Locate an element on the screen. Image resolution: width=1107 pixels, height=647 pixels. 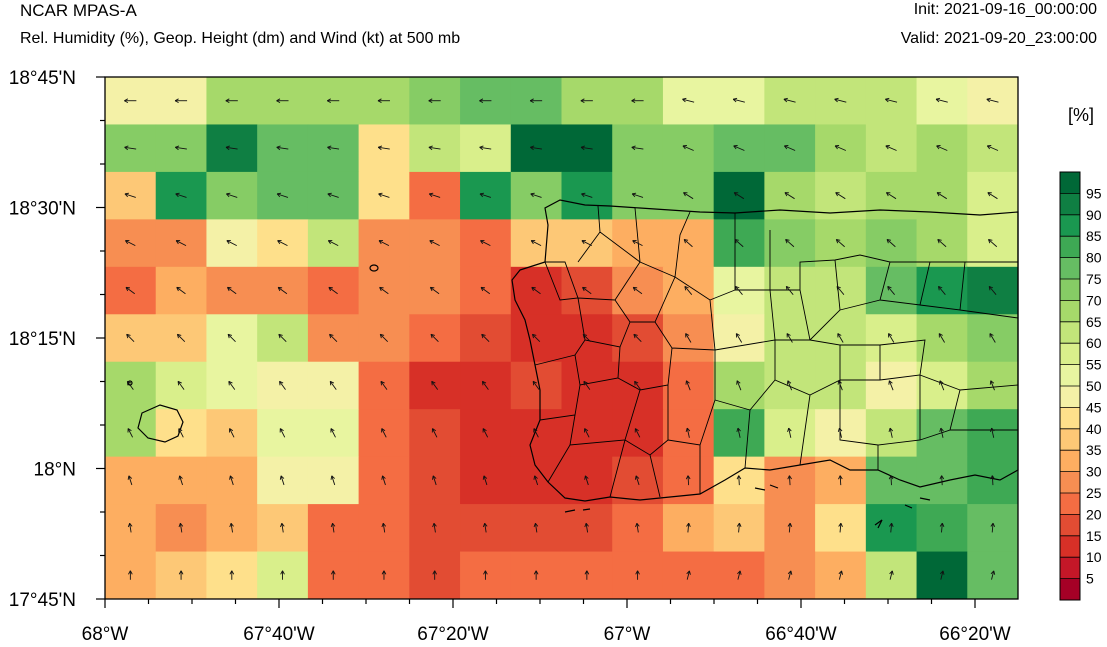
lon-tick-label: 67°40'W is located at coordinates (278, 634).